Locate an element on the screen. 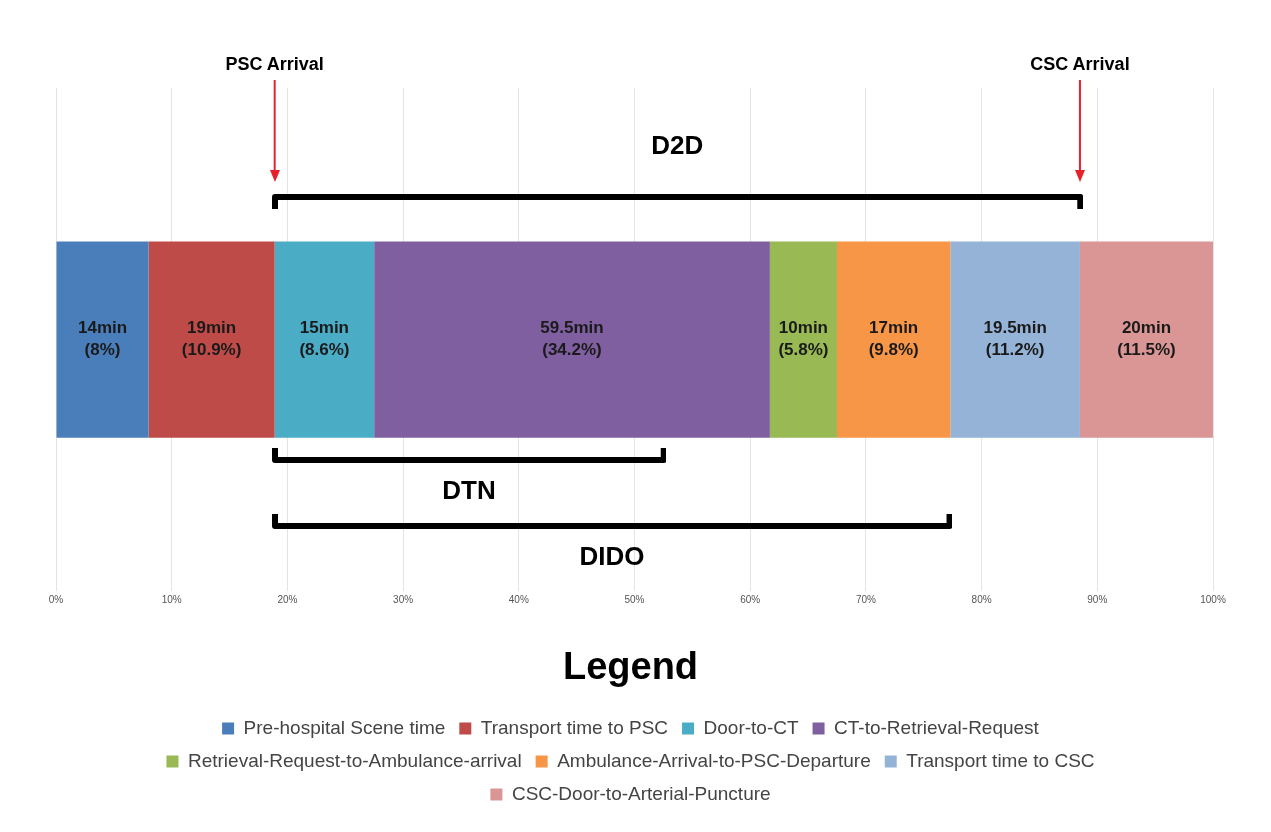 The image size is (1271, 832). legend-label: Pre-hospital Scene time is located at coordinates (344, 727).